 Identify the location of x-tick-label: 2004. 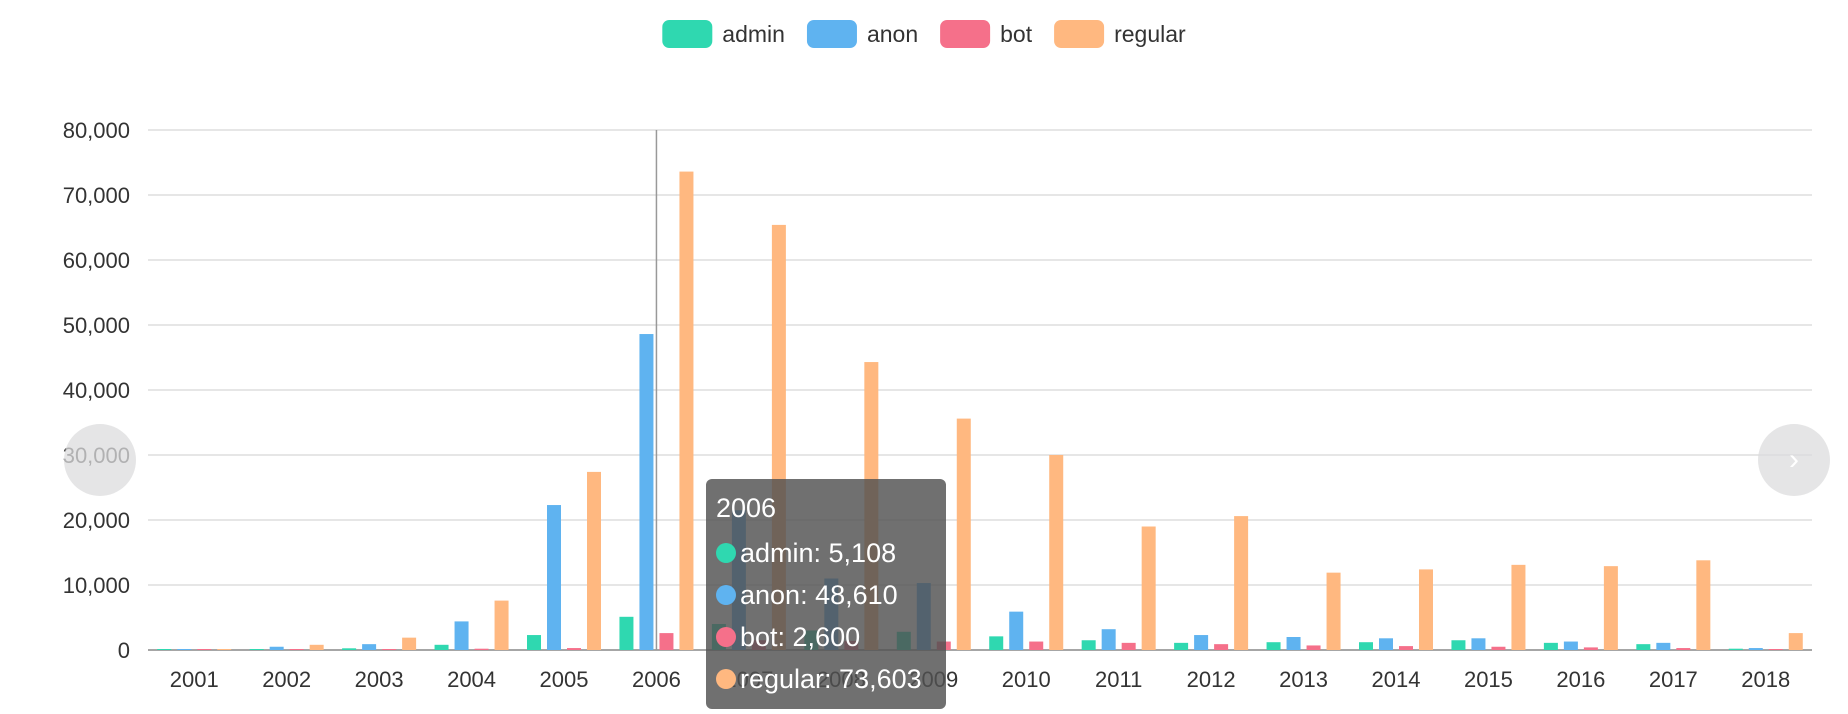
(471, 679).